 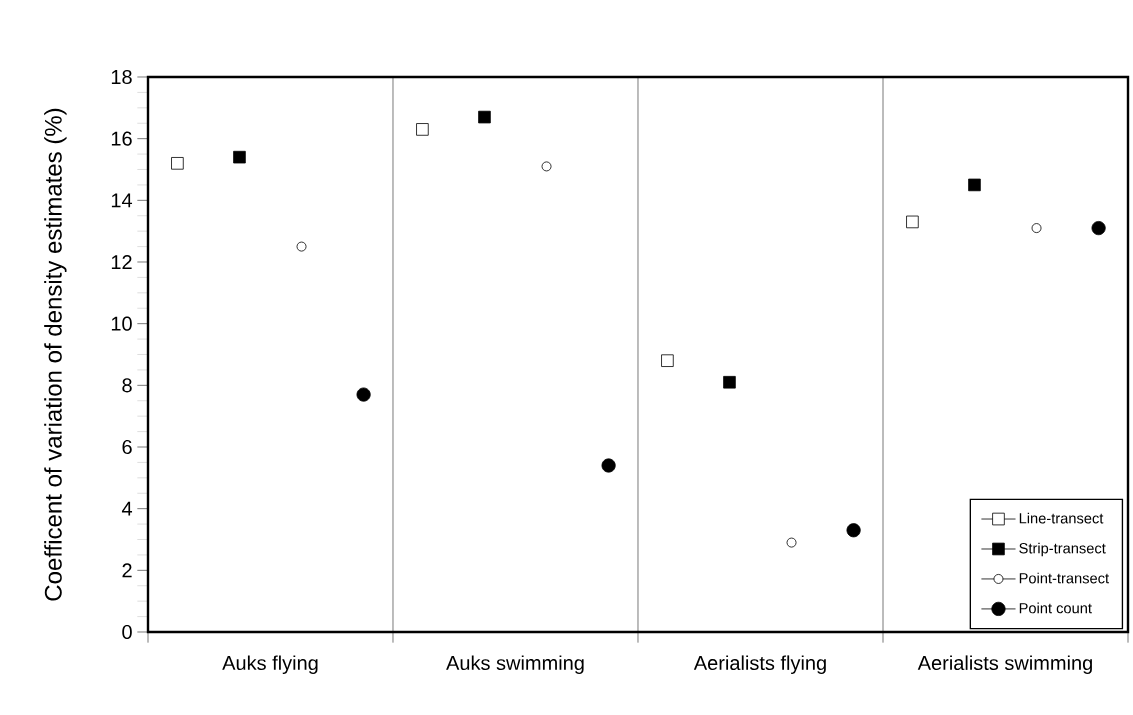 I want to click on y-axis-title: Coefficent of variation of density estimates (%), so click(x=55, y=354).